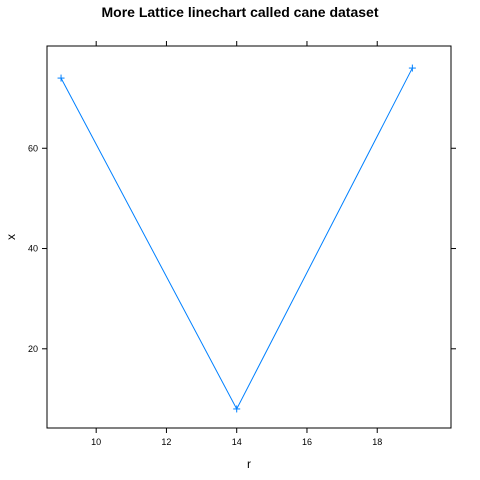  I want to click on y-tick-label: 60, so click(33, 148).